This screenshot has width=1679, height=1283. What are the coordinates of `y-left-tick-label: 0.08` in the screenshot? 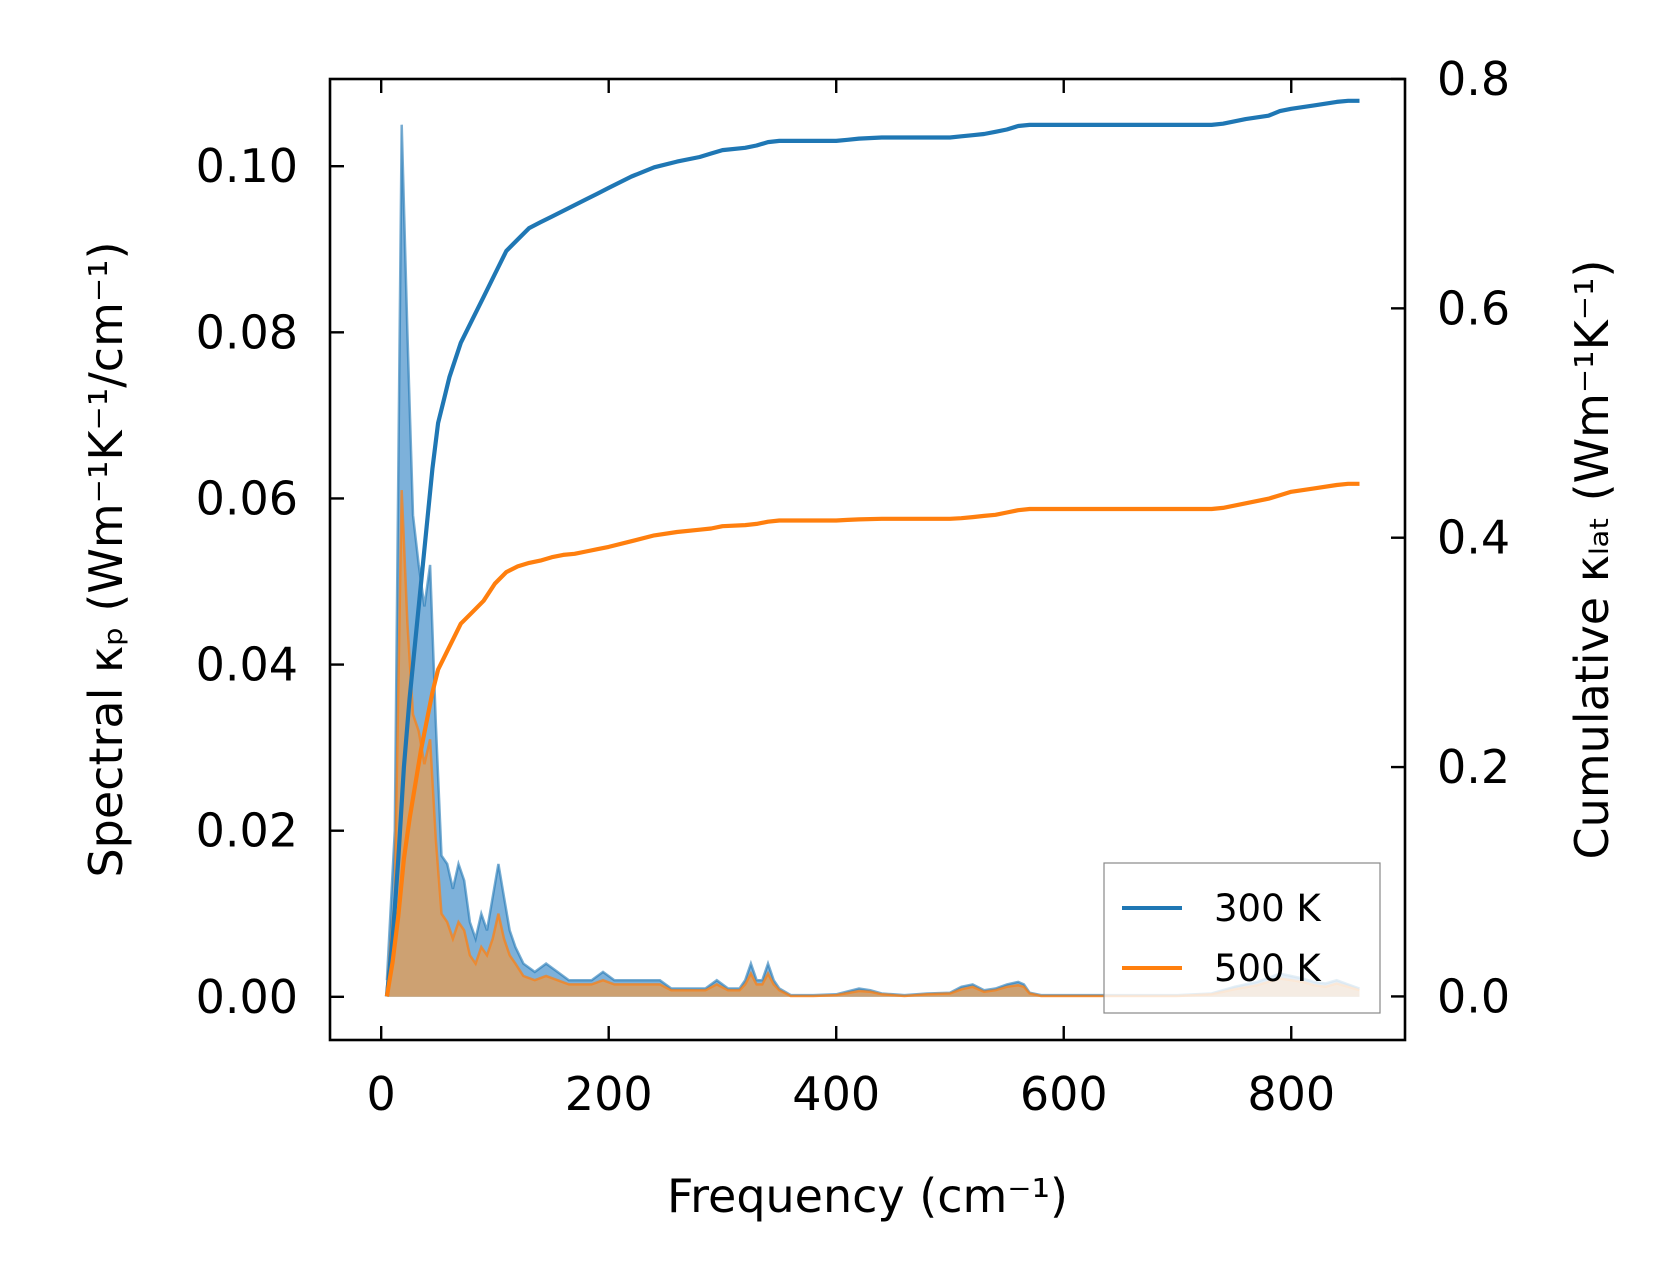 It's located at (247, 332).